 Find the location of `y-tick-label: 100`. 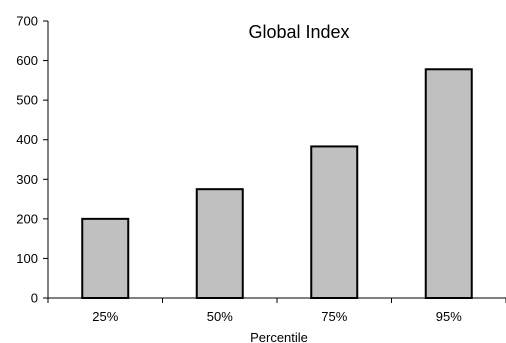

y-tick-label: 100 is located at coordinates (27, 258).